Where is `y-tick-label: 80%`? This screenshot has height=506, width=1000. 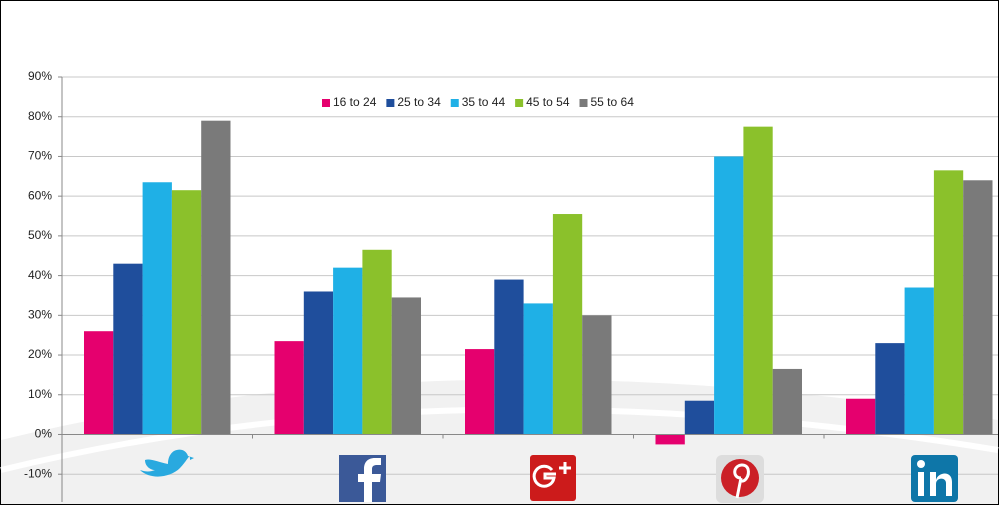 y-tick-label: 80% is located at coordinates (40, 116).